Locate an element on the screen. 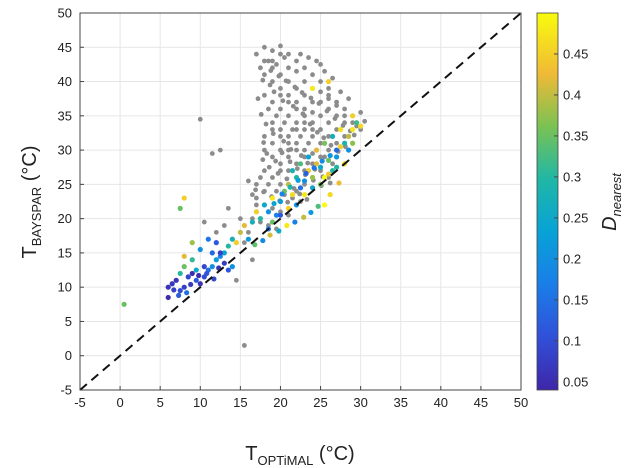  y-tick-label: 40 is located at coordinates (65, 81).